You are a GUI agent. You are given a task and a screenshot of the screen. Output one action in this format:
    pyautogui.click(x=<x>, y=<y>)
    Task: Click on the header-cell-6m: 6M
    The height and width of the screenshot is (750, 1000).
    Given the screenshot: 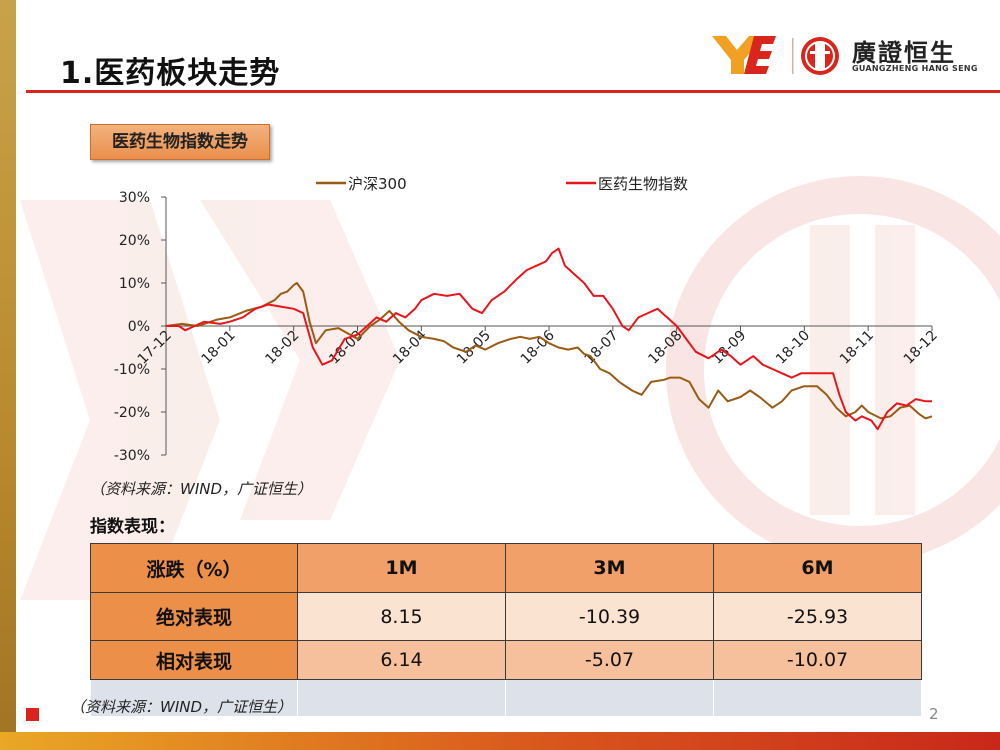 What is the action you would take?
    pyautogui.click(x=817, y=568)
    